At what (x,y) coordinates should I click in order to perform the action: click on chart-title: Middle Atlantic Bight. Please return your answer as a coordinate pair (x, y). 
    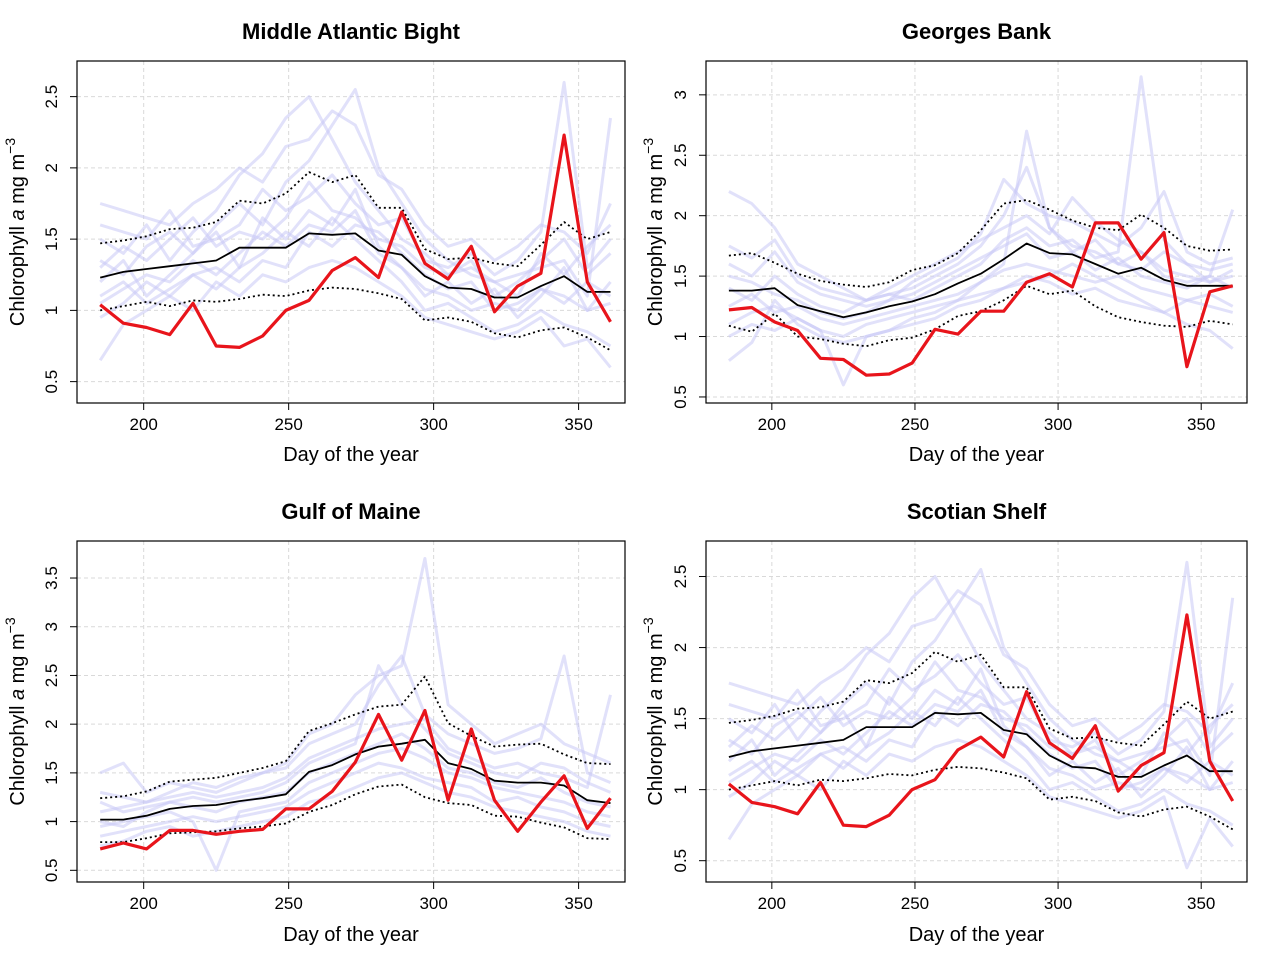
    Looking at the image, I should click on (351, 31).